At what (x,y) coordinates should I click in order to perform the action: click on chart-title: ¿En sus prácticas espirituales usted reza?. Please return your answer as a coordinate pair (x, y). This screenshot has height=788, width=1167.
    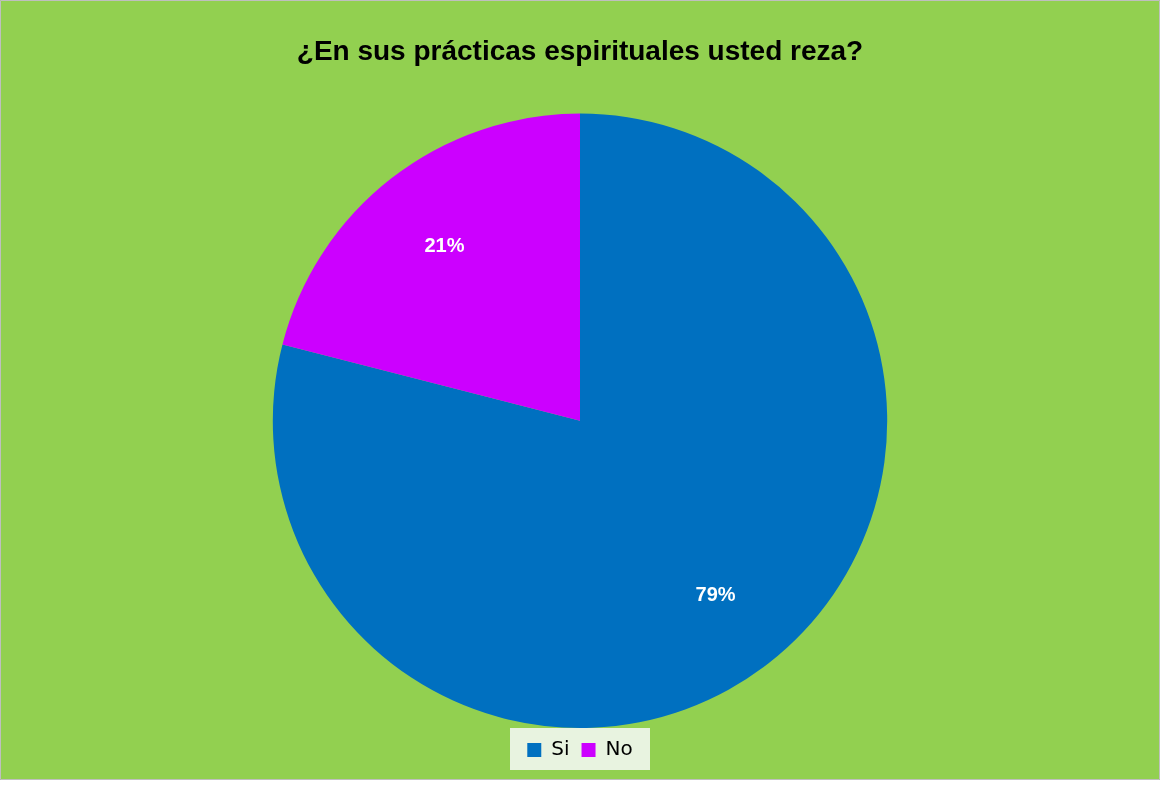
    Looking at the image, I should click on (580, 50).